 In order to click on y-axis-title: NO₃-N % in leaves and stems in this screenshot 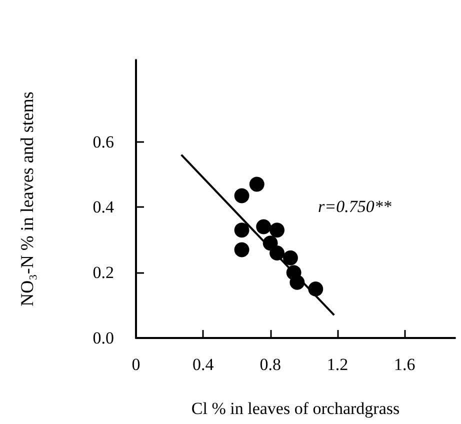, I will do `click(27, 199)`.